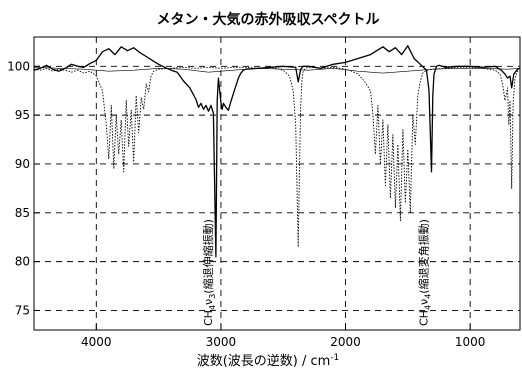 The width and height of the screenshot is (522, 372). Describe the element at coordinates (22, 164) in the screenshot. I see `y-tick-label-90: 90` at that location.